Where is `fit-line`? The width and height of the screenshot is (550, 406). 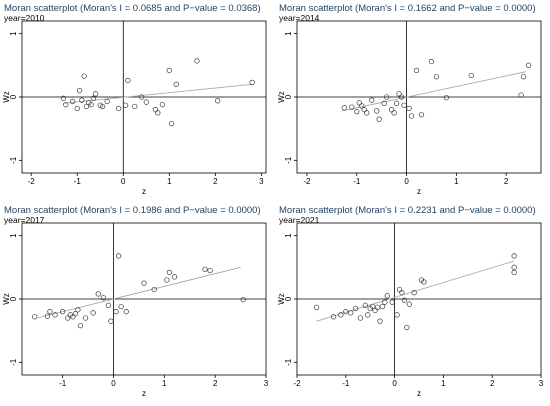
fit-line is located at coordinates (139, 292).